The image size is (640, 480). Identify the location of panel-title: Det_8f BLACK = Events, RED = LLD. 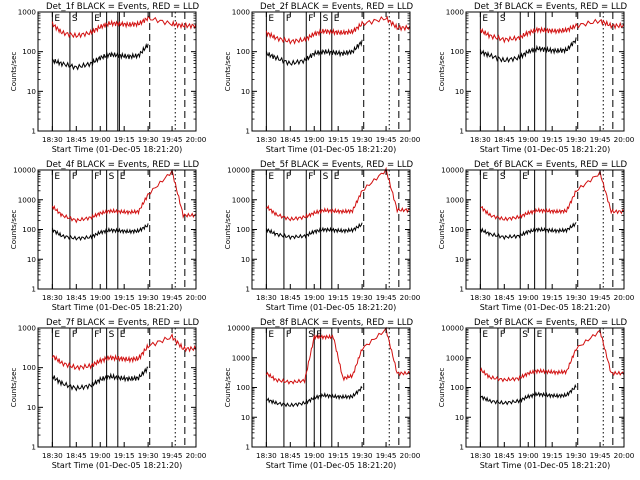
(337, 323).